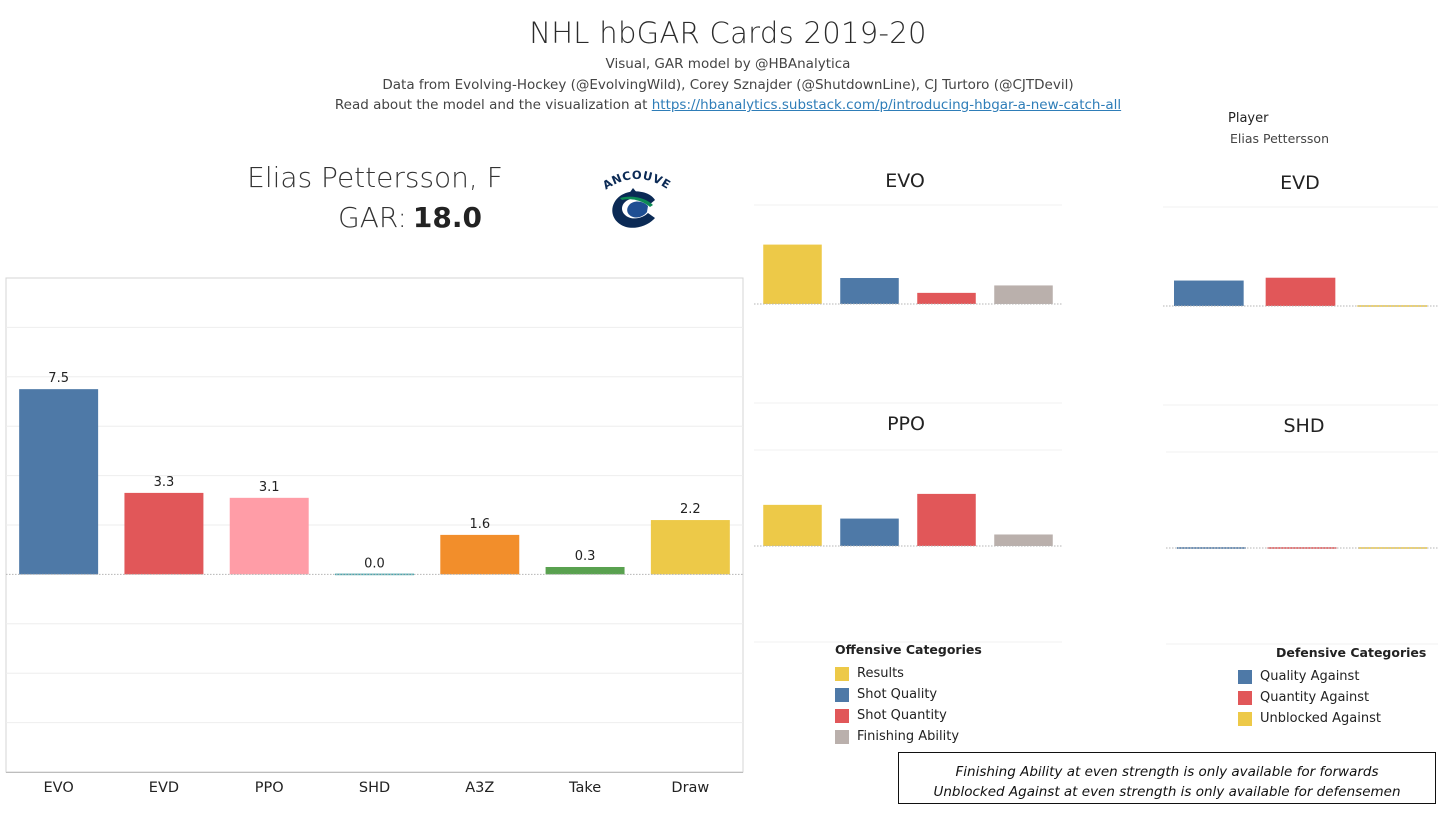 This screenshot has width=1456, height=818. What do you see at coordinates (908, 649) in the screenshot?
I see `offensive-legend-title: Offensive Categories` at bounding box center [908, 649].